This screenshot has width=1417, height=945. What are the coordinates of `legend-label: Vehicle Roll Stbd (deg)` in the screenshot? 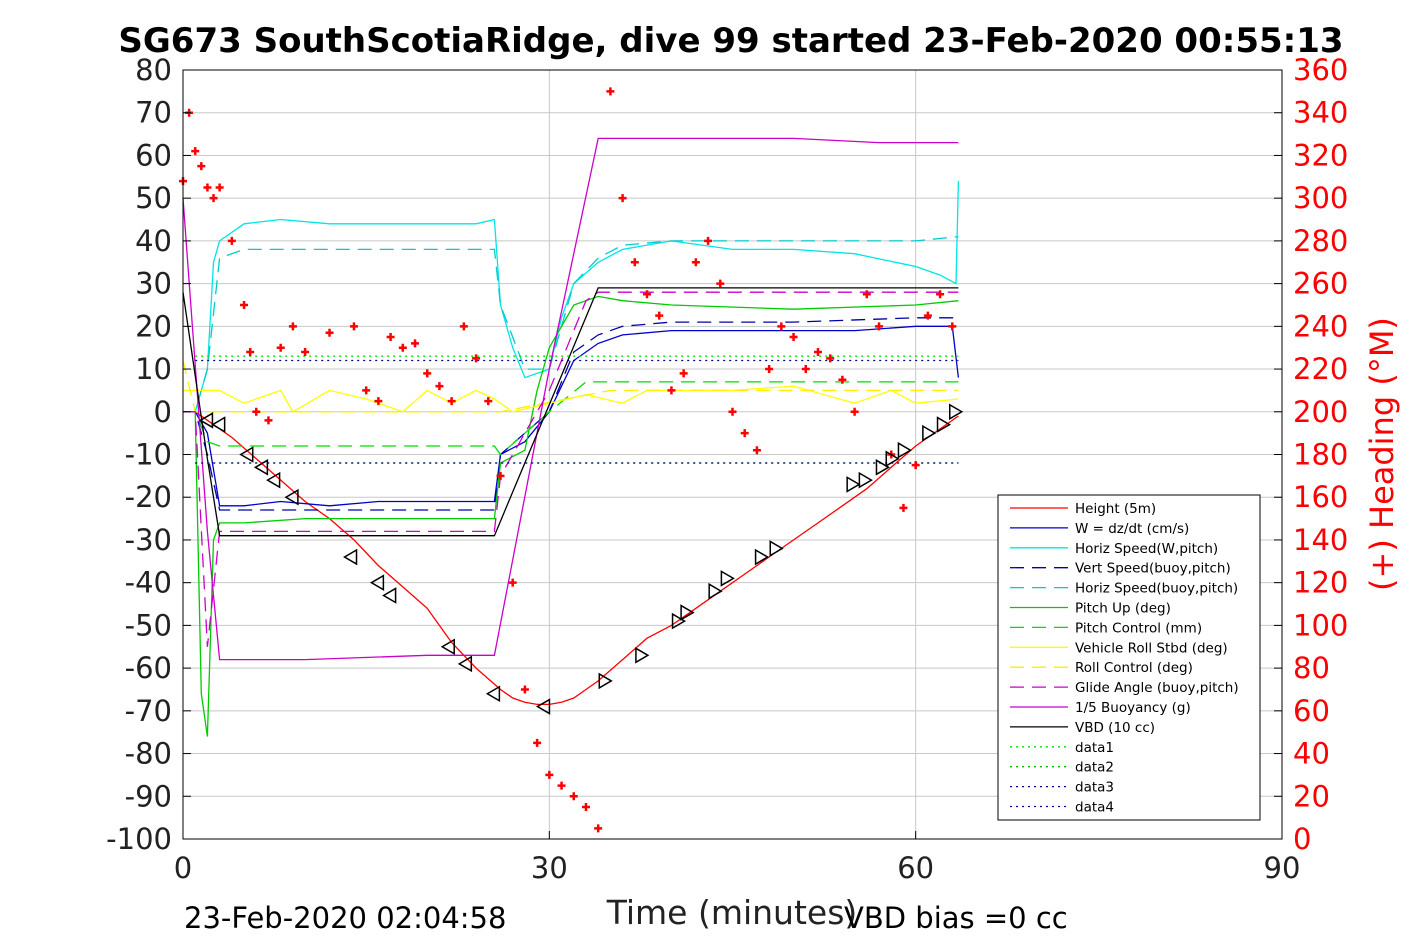 It's located at (1151, 648).